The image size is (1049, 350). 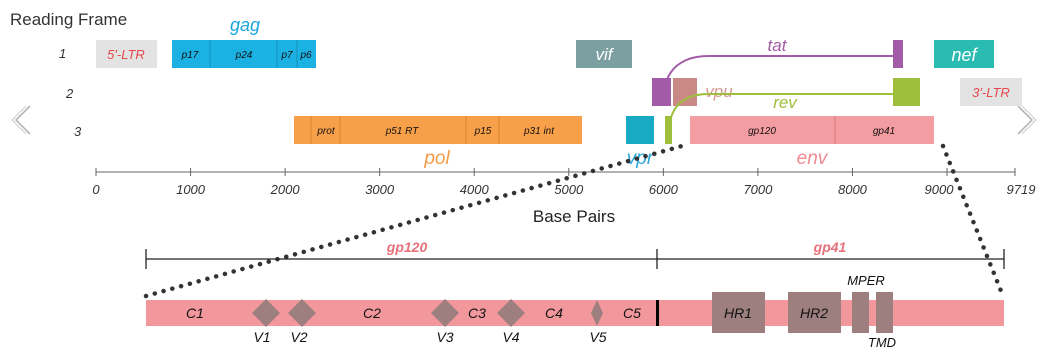 What do you see at coordinates (261, 337) in the screenshot?
I see `v1-label: V1` at bounding box center [261, 337].